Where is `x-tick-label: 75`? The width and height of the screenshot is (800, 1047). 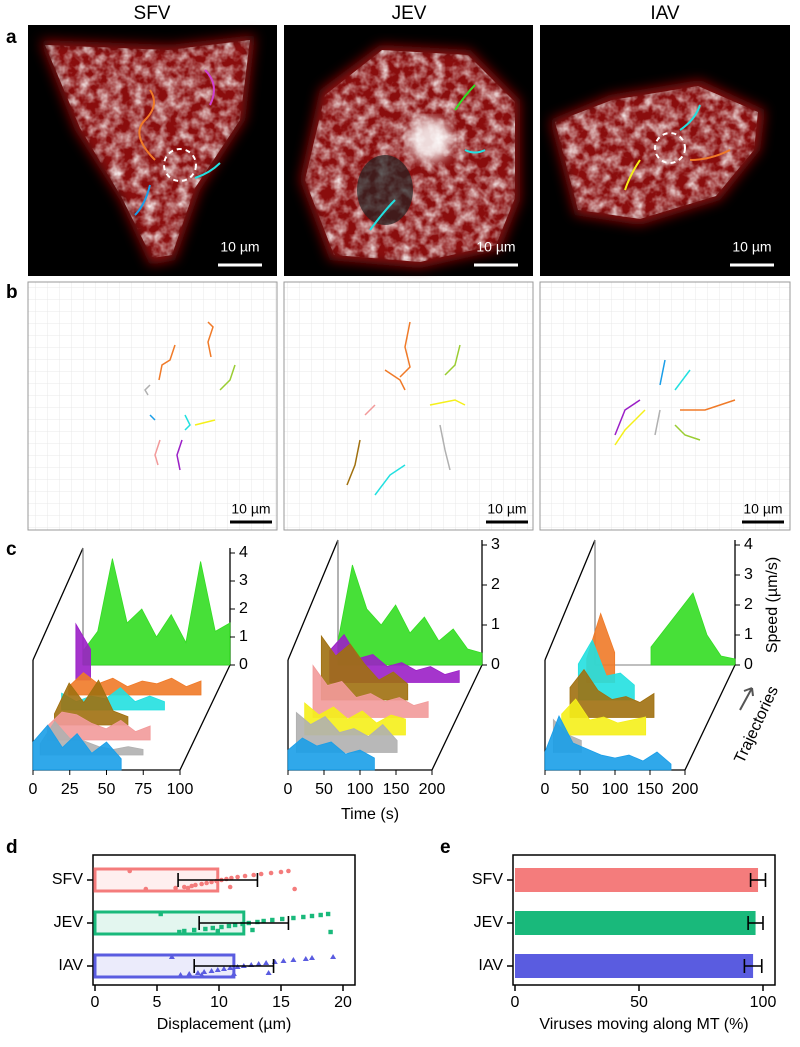 x-tick-label: 75 is located at coordinates (143, 789).